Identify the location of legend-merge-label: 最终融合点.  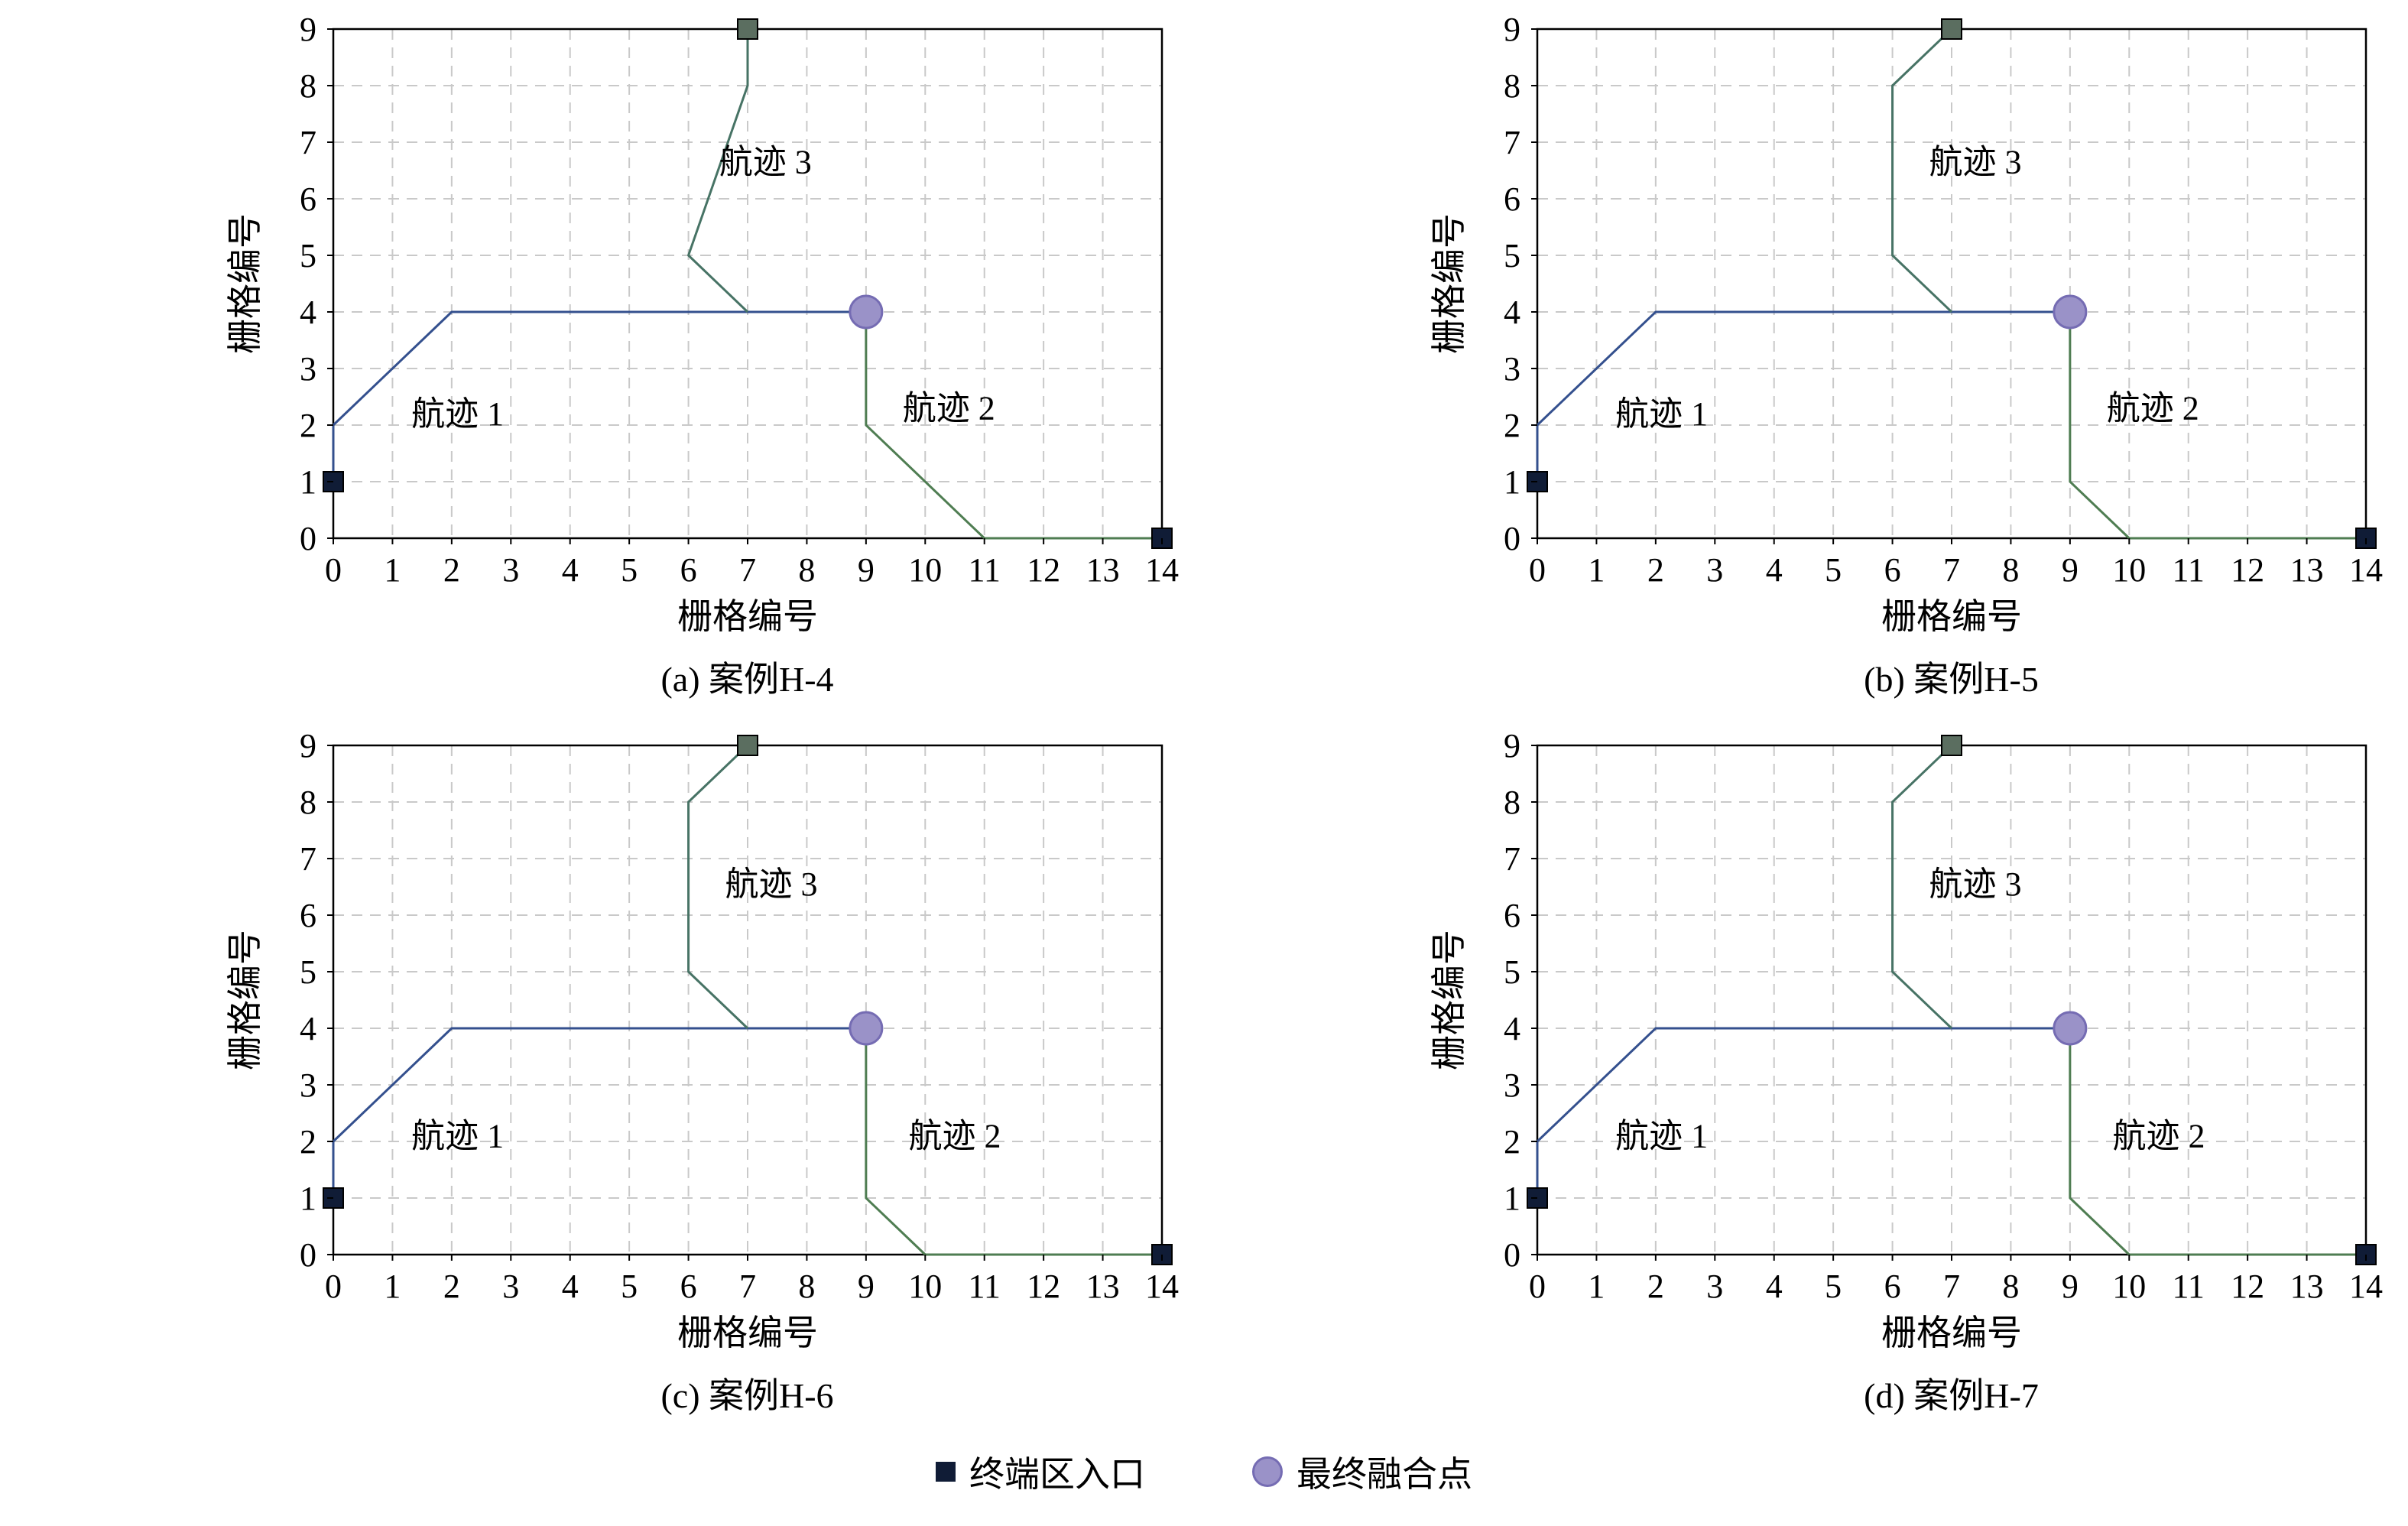
(1384, 1474).